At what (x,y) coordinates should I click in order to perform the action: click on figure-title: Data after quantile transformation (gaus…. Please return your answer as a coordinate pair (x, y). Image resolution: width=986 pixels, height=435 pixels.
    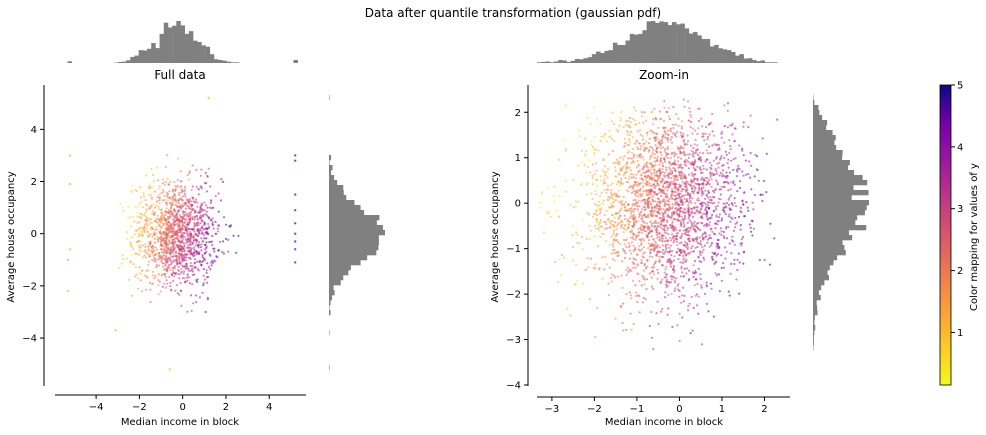
    Looking at the image, I should click on (513, 13).